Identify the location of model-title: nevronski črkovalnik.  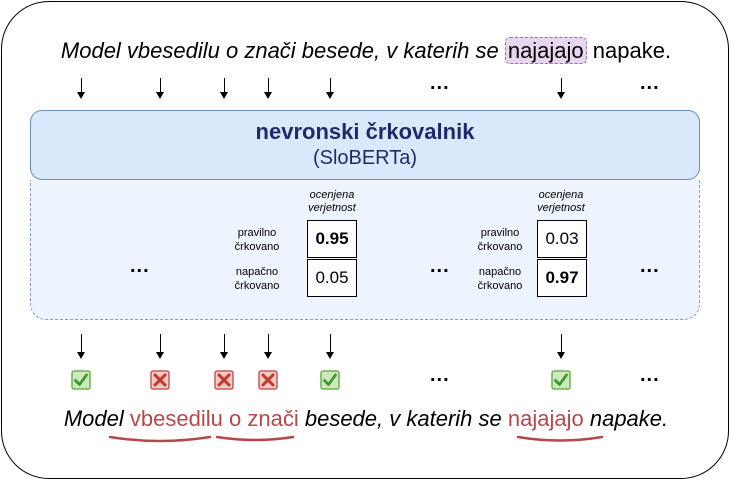
(365, 131).